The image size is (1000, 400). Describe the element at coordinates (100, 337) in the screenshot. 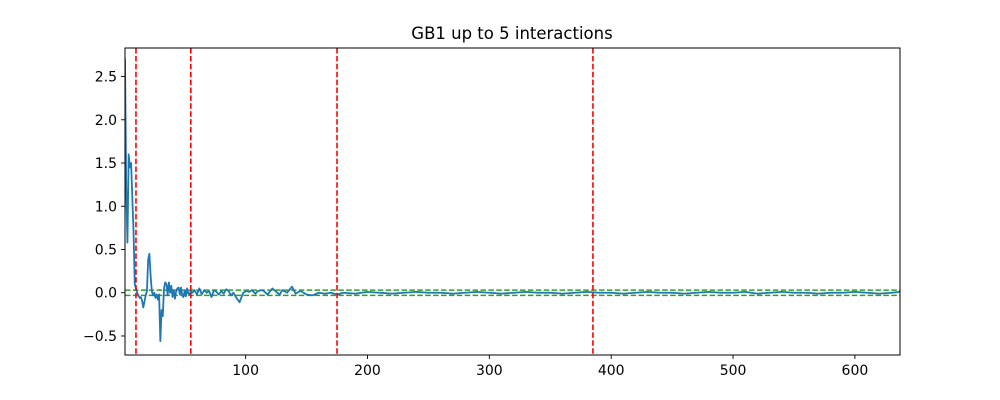

I see `y-tick-label: −0.5` at that location.